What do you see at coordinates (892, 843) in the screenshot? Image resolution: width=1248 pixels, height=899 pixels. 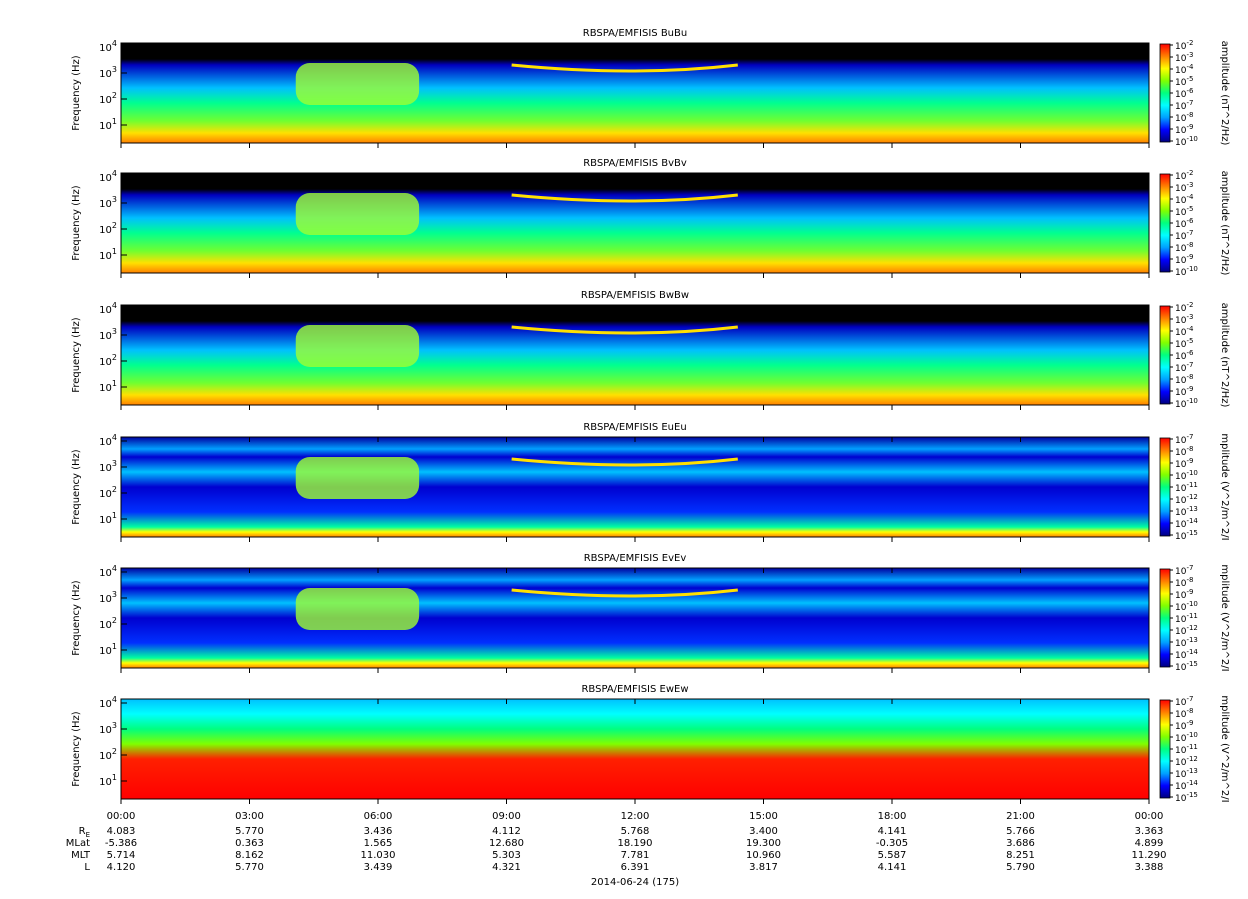 I see `ephemeris-value: -0.305` at bounding box center [892, 843].